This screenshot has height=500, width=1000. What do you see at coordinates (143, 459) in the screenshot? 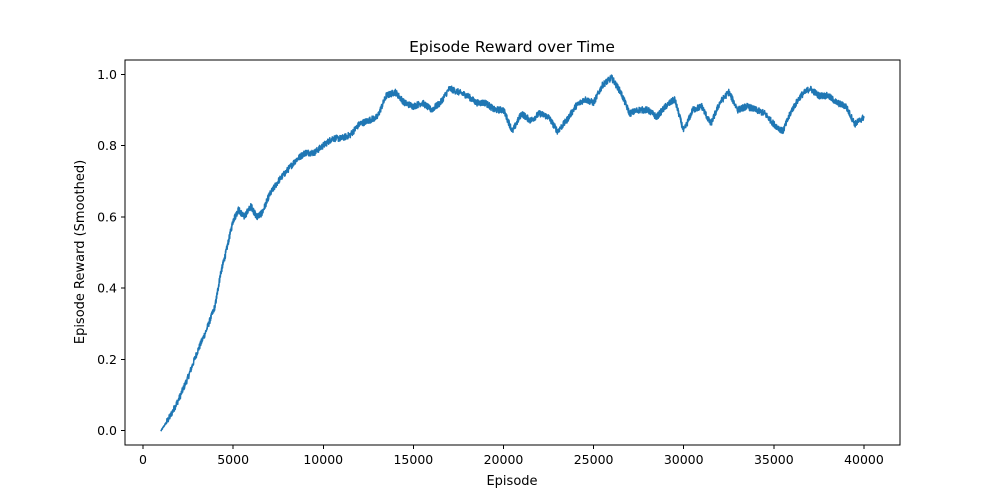
I see `x-tick-label: 0` at bounding box center [143, 459].